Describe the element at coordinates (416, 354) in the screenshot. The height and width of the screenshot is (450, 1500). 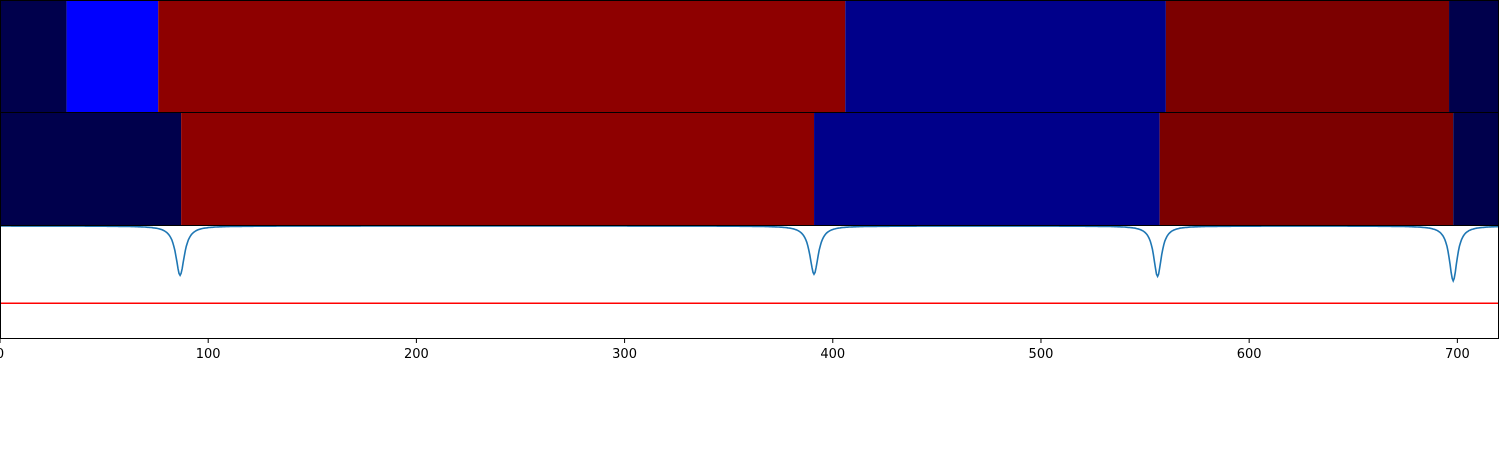
I see `x-tick-label-200: 200` at that location.